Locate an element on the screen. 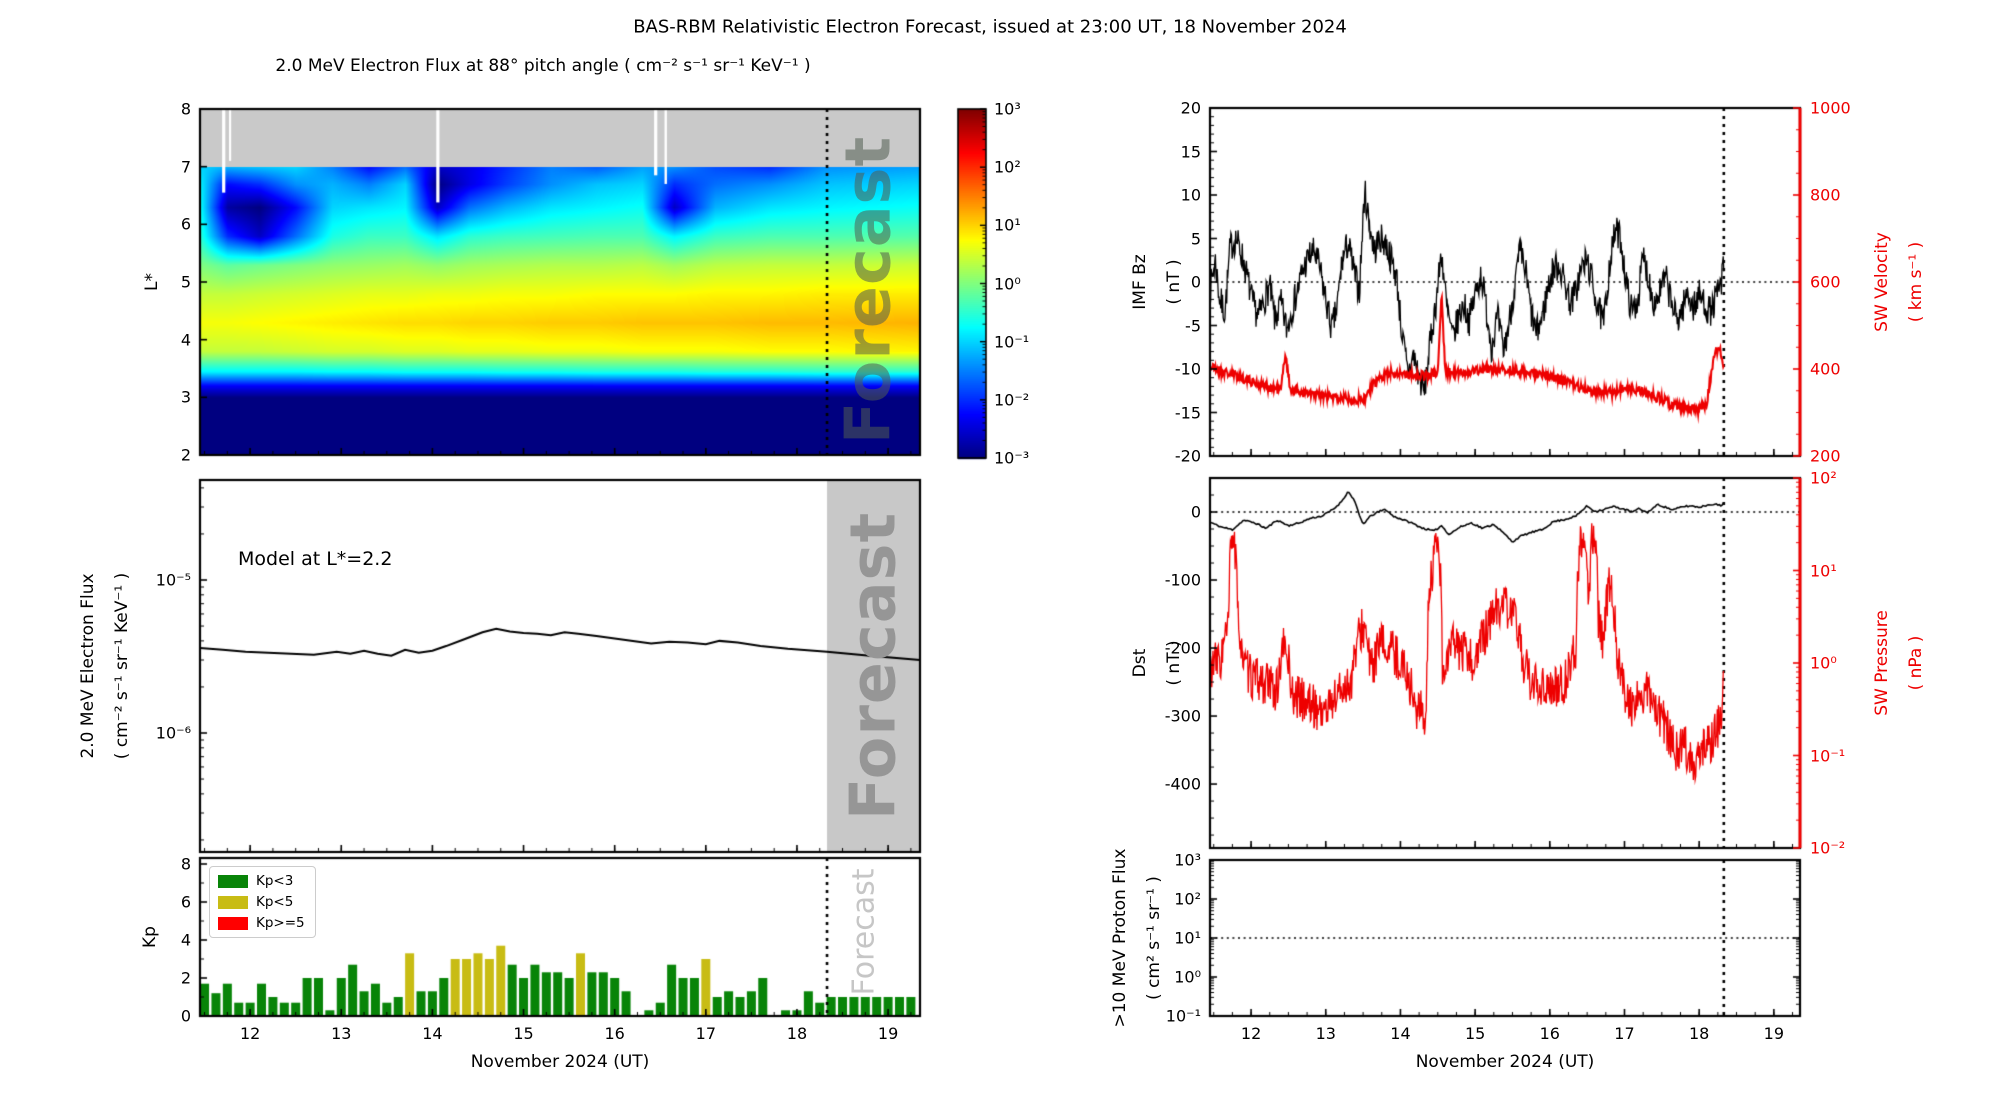 This screenshot has width=2000, height=1100. forecast-text-flux: Forecast is located at coordinates (873, 666).